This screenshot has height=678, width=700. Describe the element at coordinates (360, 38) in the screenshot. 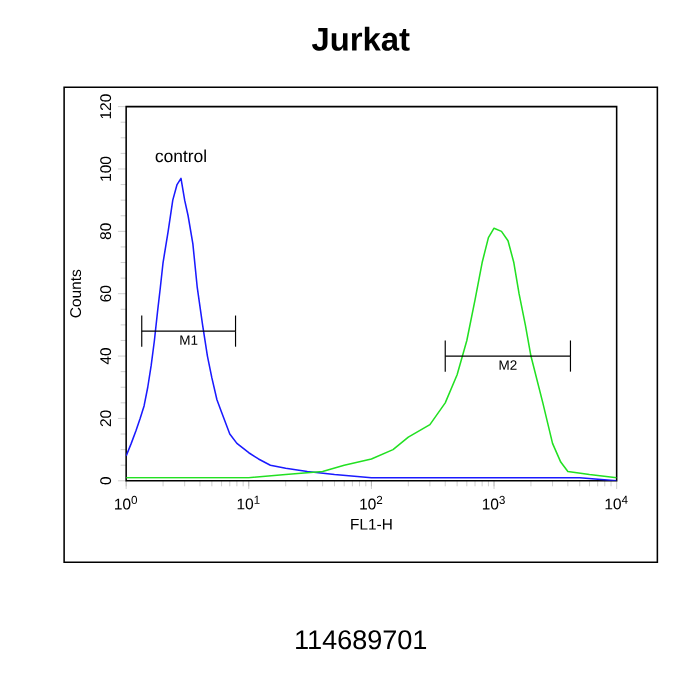

I see `chart-title: Jurkat` at that location.